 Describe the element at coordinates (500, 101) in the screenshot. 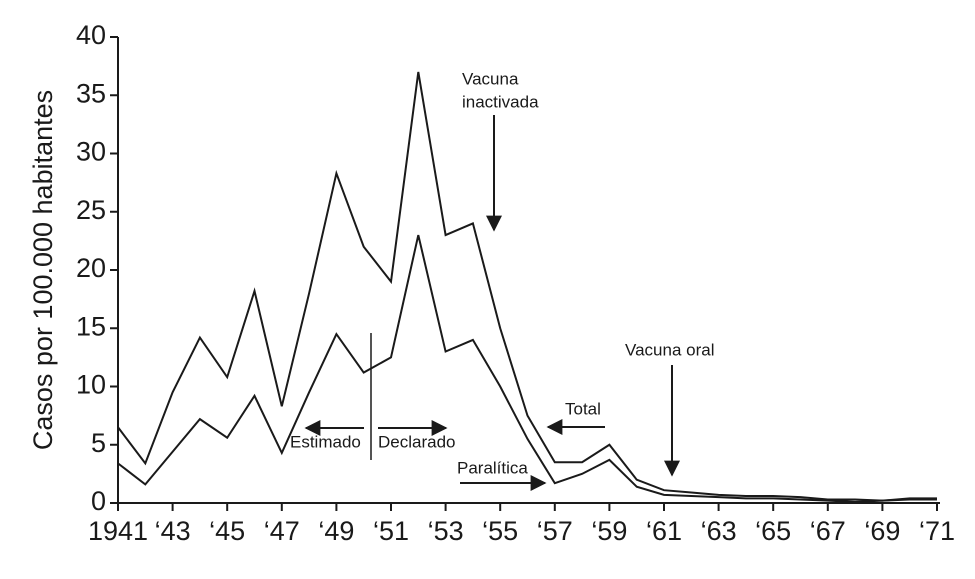

I see `annotation: inactivada` at that location.